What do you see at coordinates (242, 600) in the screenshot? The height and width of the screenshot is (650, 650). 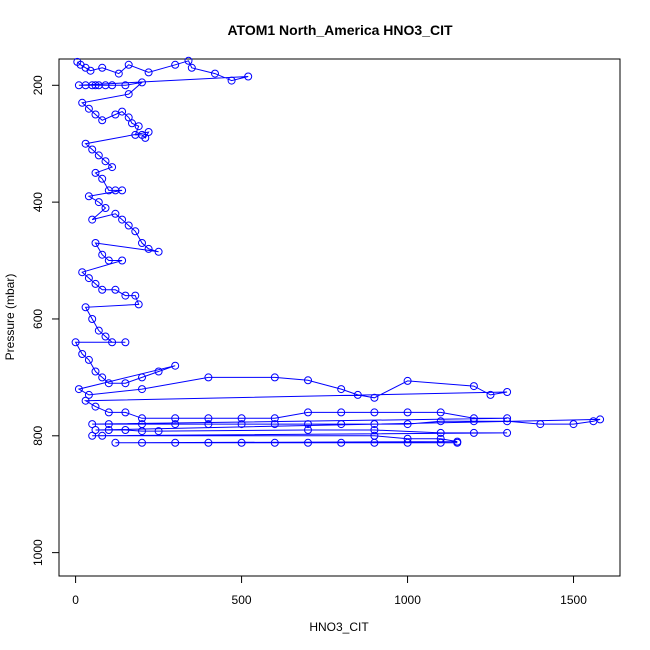 I see `x-tick-label: 500` at bounding box center [242, 600].